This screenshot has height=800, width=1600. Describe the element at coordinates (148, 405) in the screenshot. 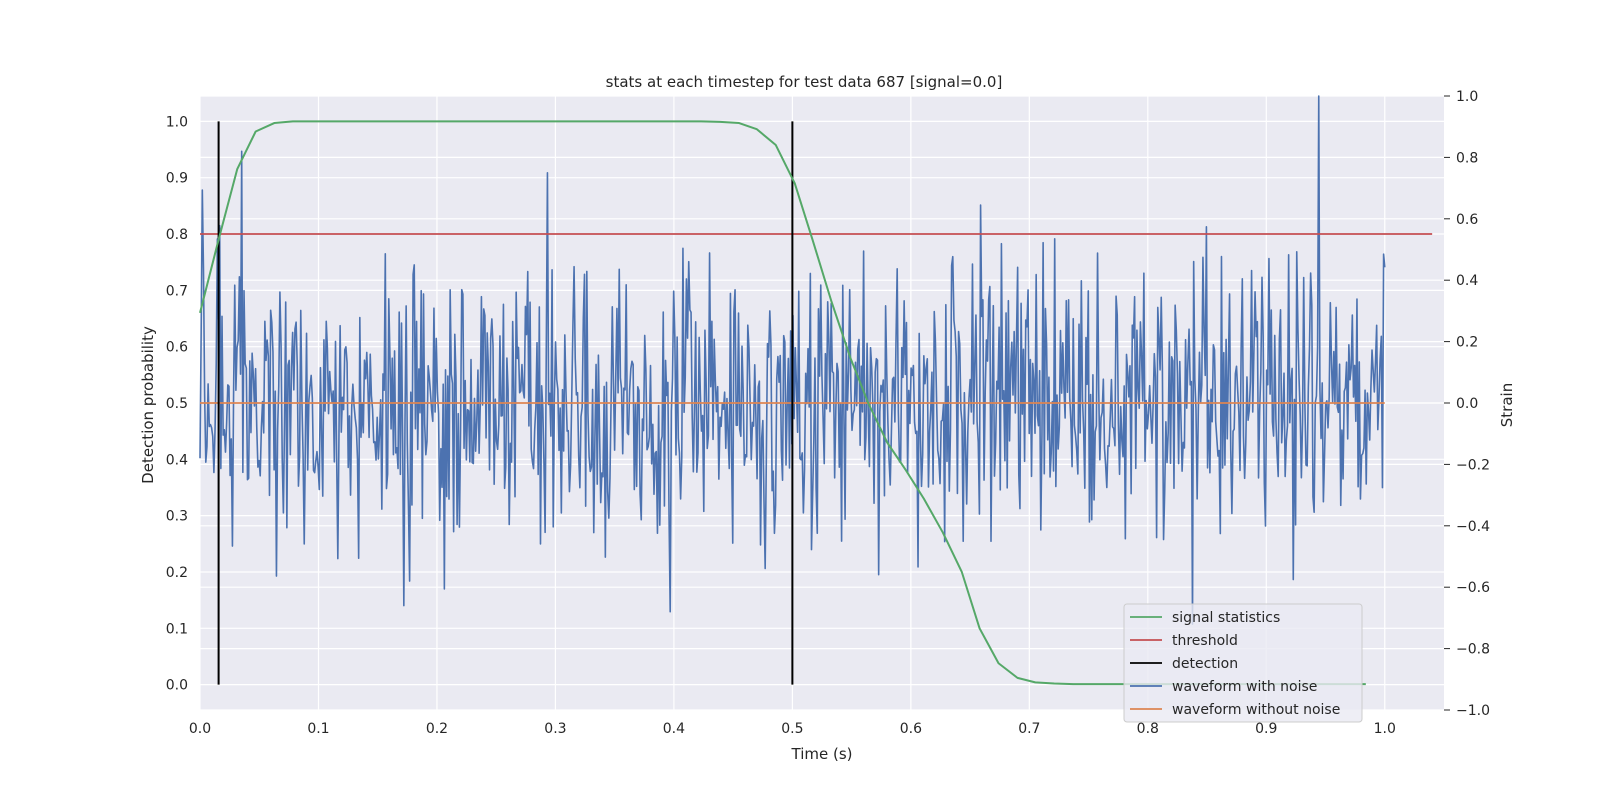

I see `y-axis-label: Detection probability` at that location.